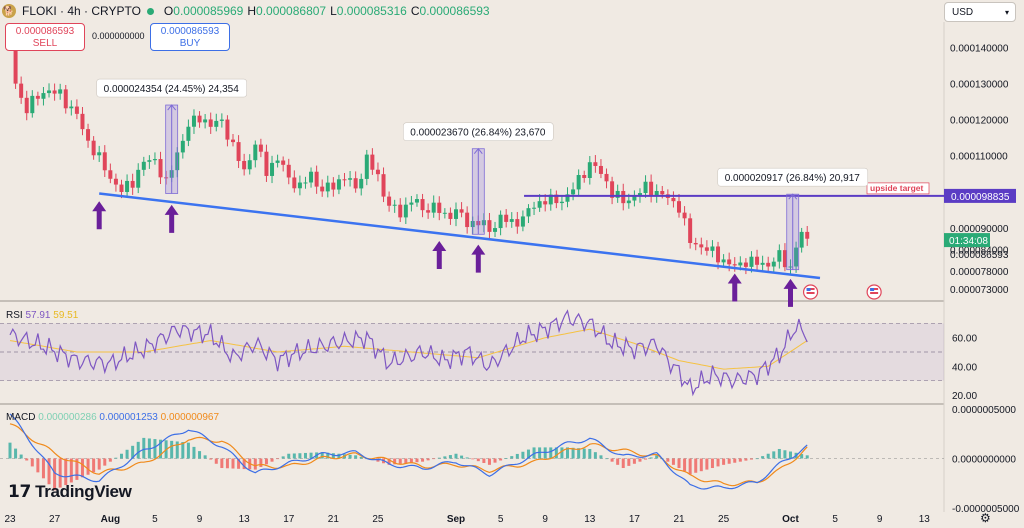 This screenshot has width=1024, height=528. I want to click on rsi-axis-label: 60.00, so click(964, 339).